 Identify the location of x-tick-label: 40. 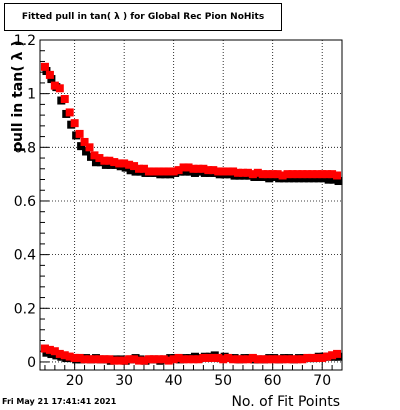
(174, 381).